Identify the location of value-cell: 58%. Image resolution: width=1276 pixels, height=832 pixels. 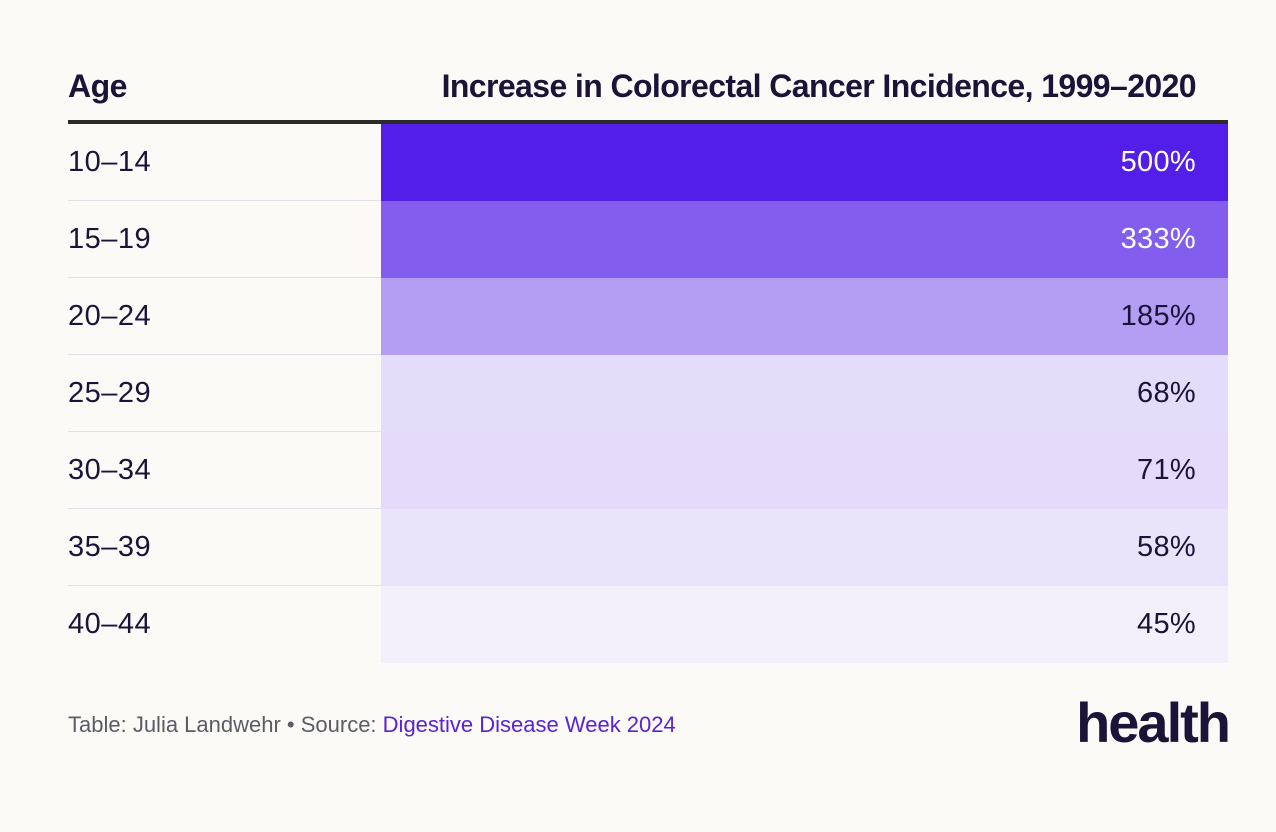
(804, 547).